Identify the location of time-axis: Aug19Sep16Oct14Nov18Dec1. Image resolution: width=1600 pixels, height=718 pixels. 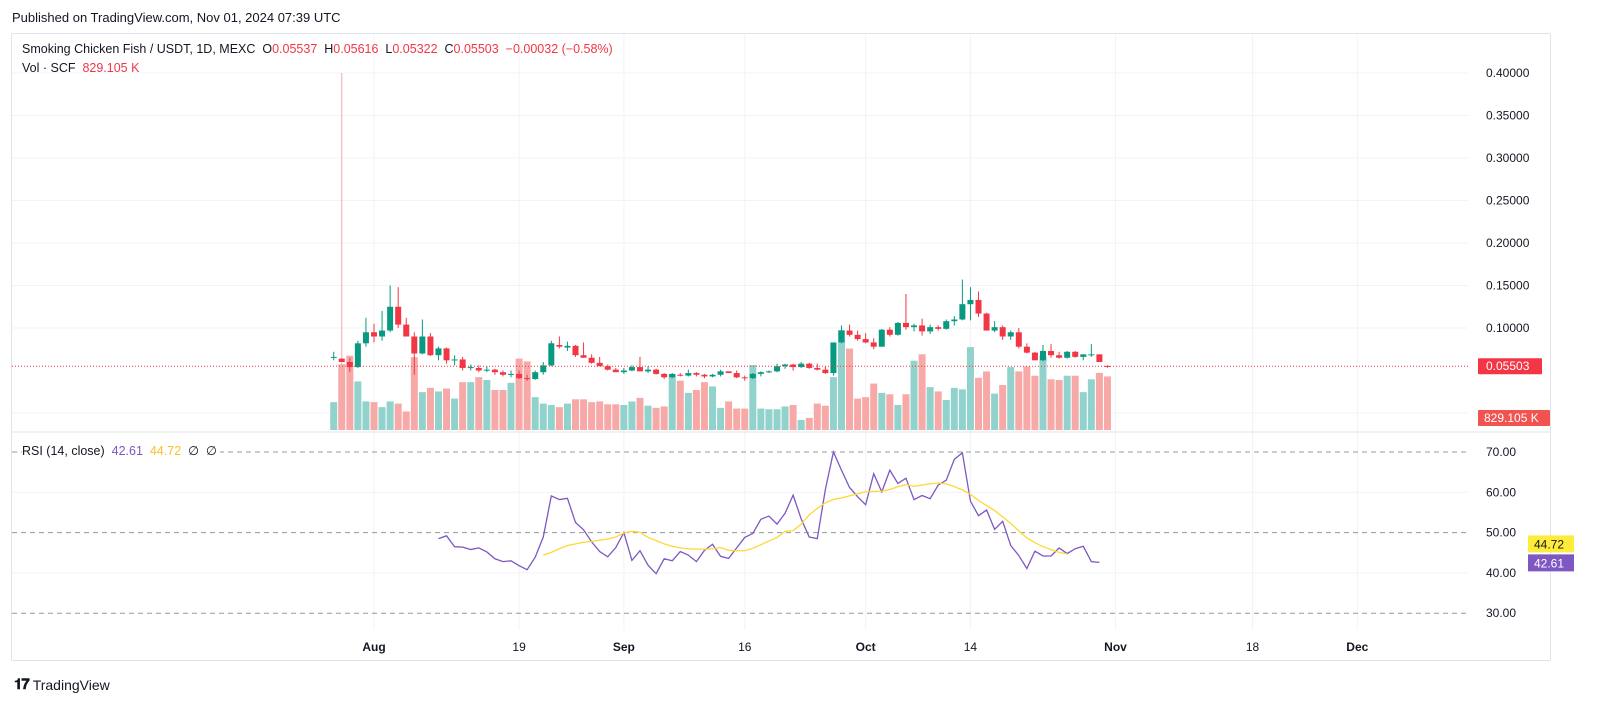
(865, 647).